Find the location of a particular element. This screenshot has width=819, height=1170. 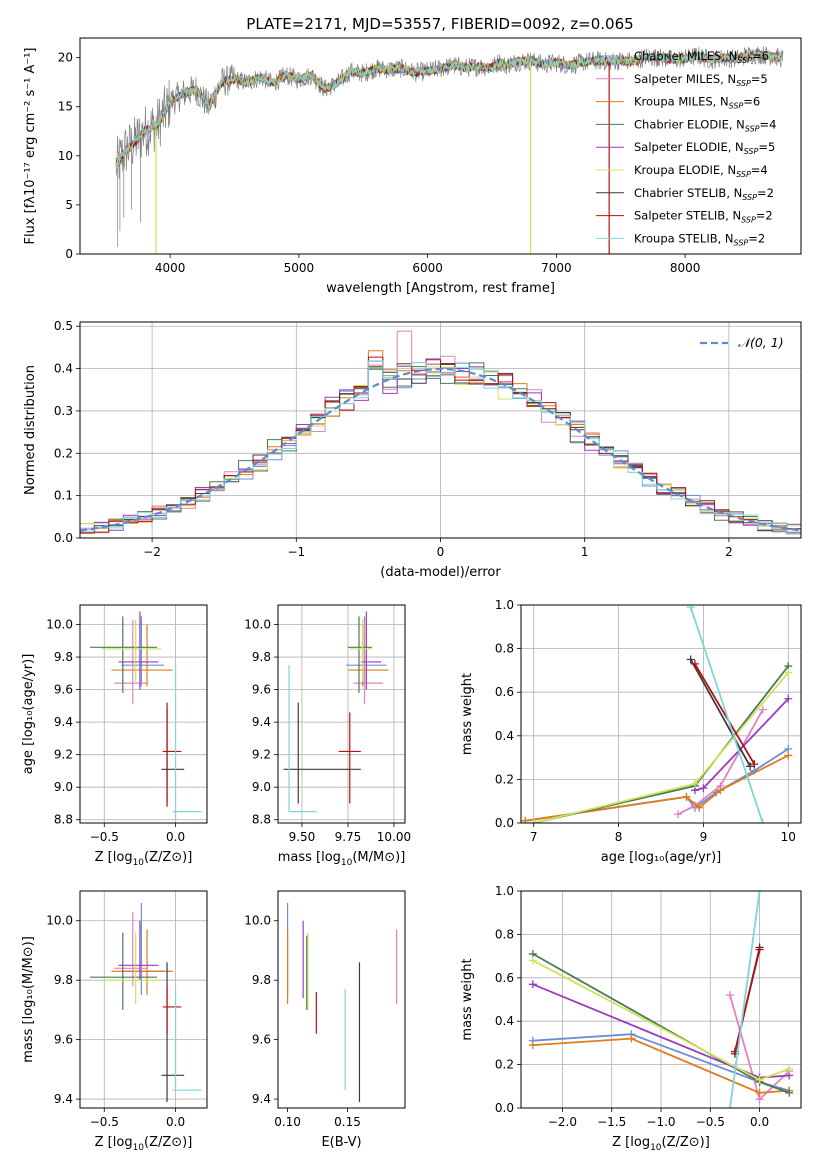

legend-label: Salpeter ELODIE, NSSP=5 is located at coordinates (704, 148).